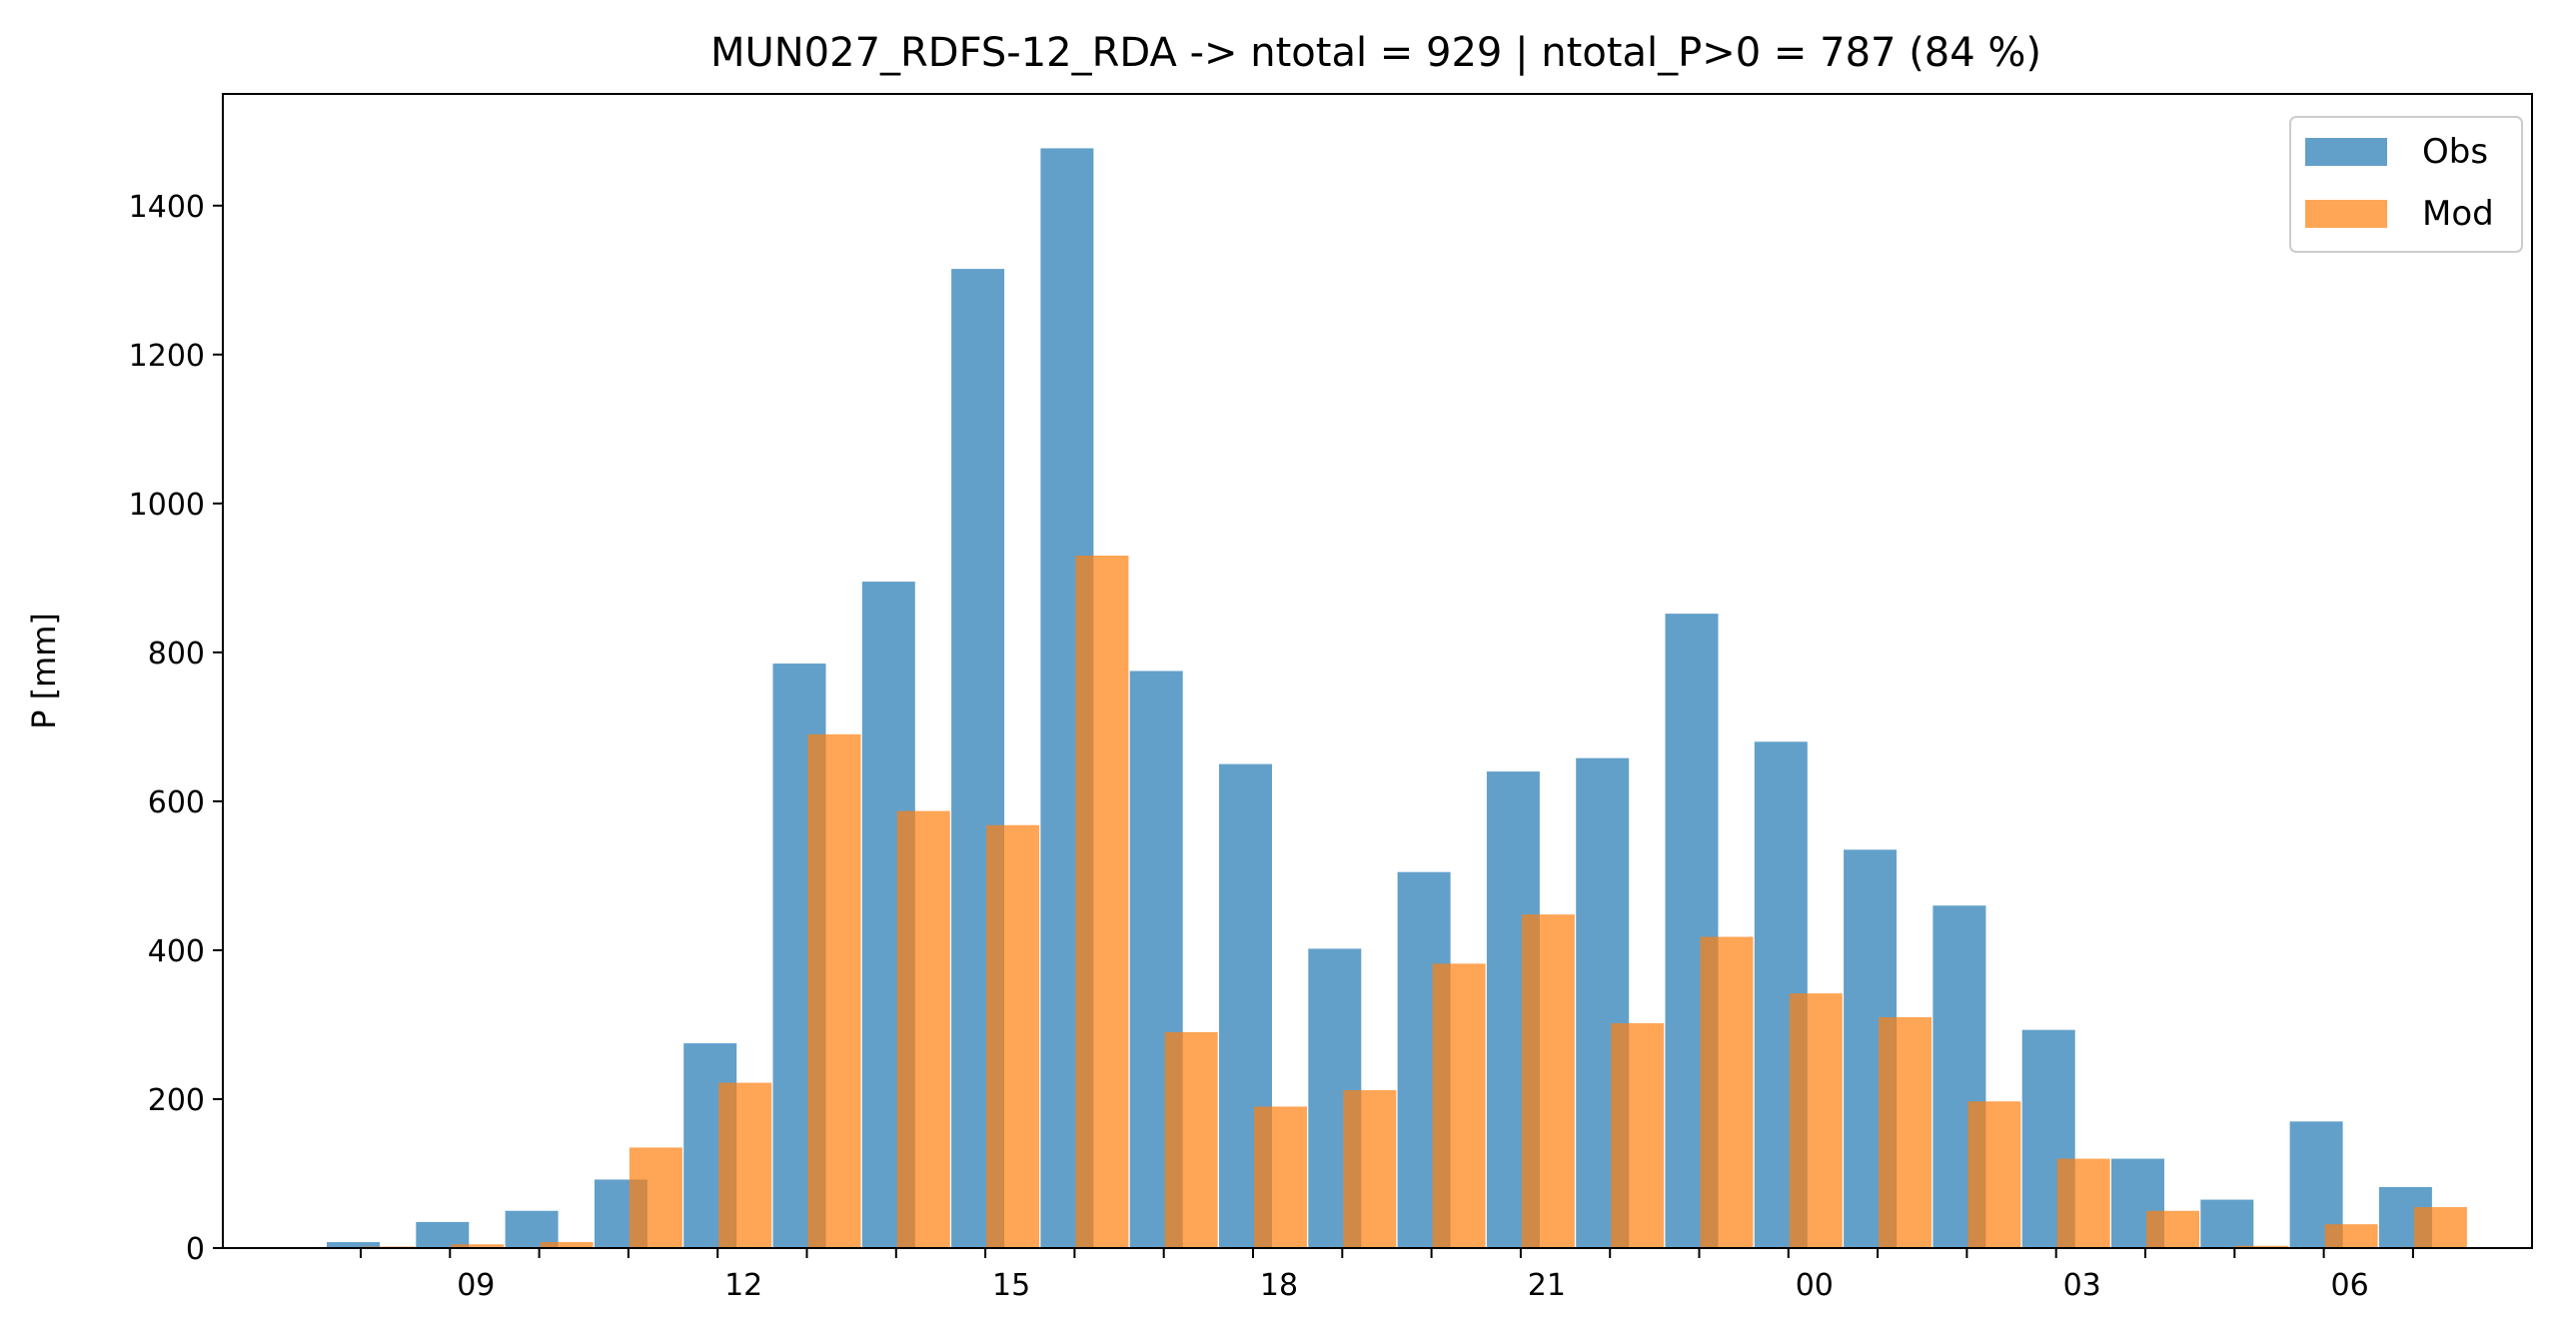  Describe the element at coordinates (2346, 214) in the screenshot. I see `legend-swatch-mod` at that location.